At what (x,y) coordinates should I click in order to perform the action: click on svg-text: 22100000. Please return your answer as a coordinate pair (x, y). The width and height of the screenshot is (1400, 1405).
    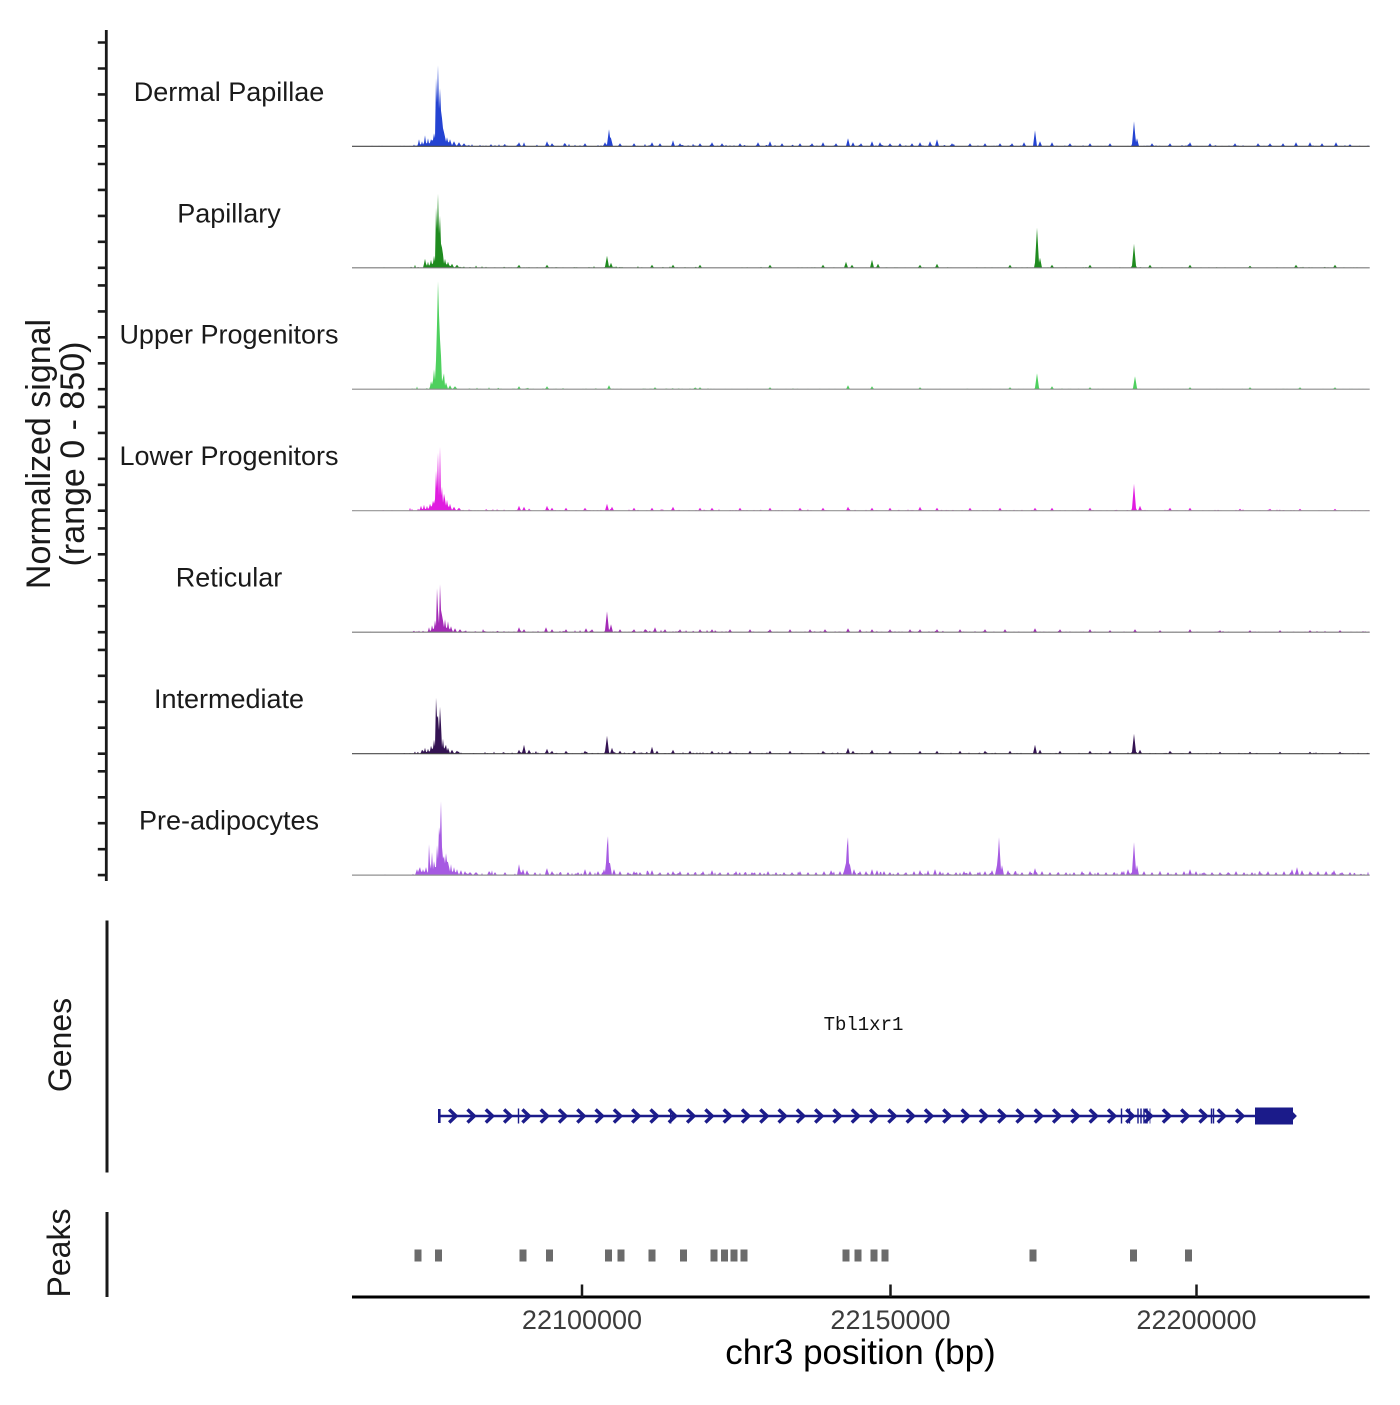
    Looking at the image, I should click on (582, 1320).